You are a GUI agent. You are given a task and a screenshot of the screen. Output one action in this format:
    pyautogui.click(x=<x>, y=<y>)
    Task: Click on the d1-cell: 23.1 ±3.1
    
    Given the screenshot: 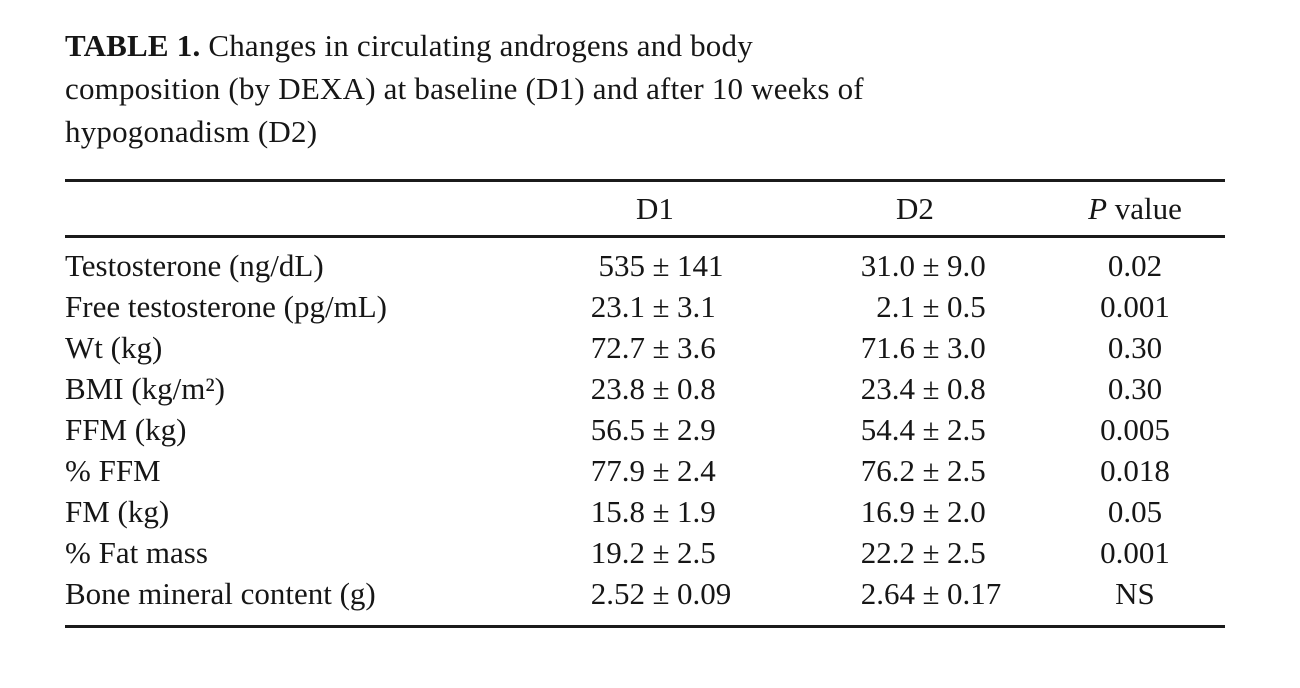 What is the action you would take?
    pyautogui.click(x=655, y=306)
    